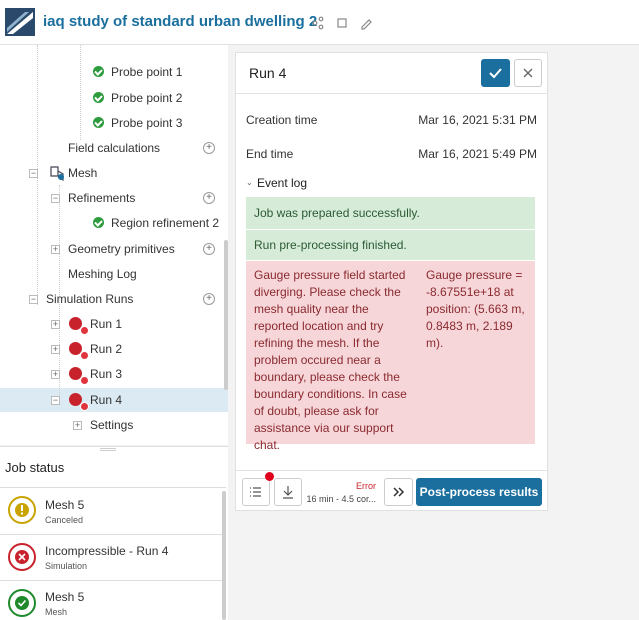 The width and height of the screenshot is (639, 620). Describe the element at coordinates (106, 374) in the screenshot. I see `tree-item: Run 3` at that location.